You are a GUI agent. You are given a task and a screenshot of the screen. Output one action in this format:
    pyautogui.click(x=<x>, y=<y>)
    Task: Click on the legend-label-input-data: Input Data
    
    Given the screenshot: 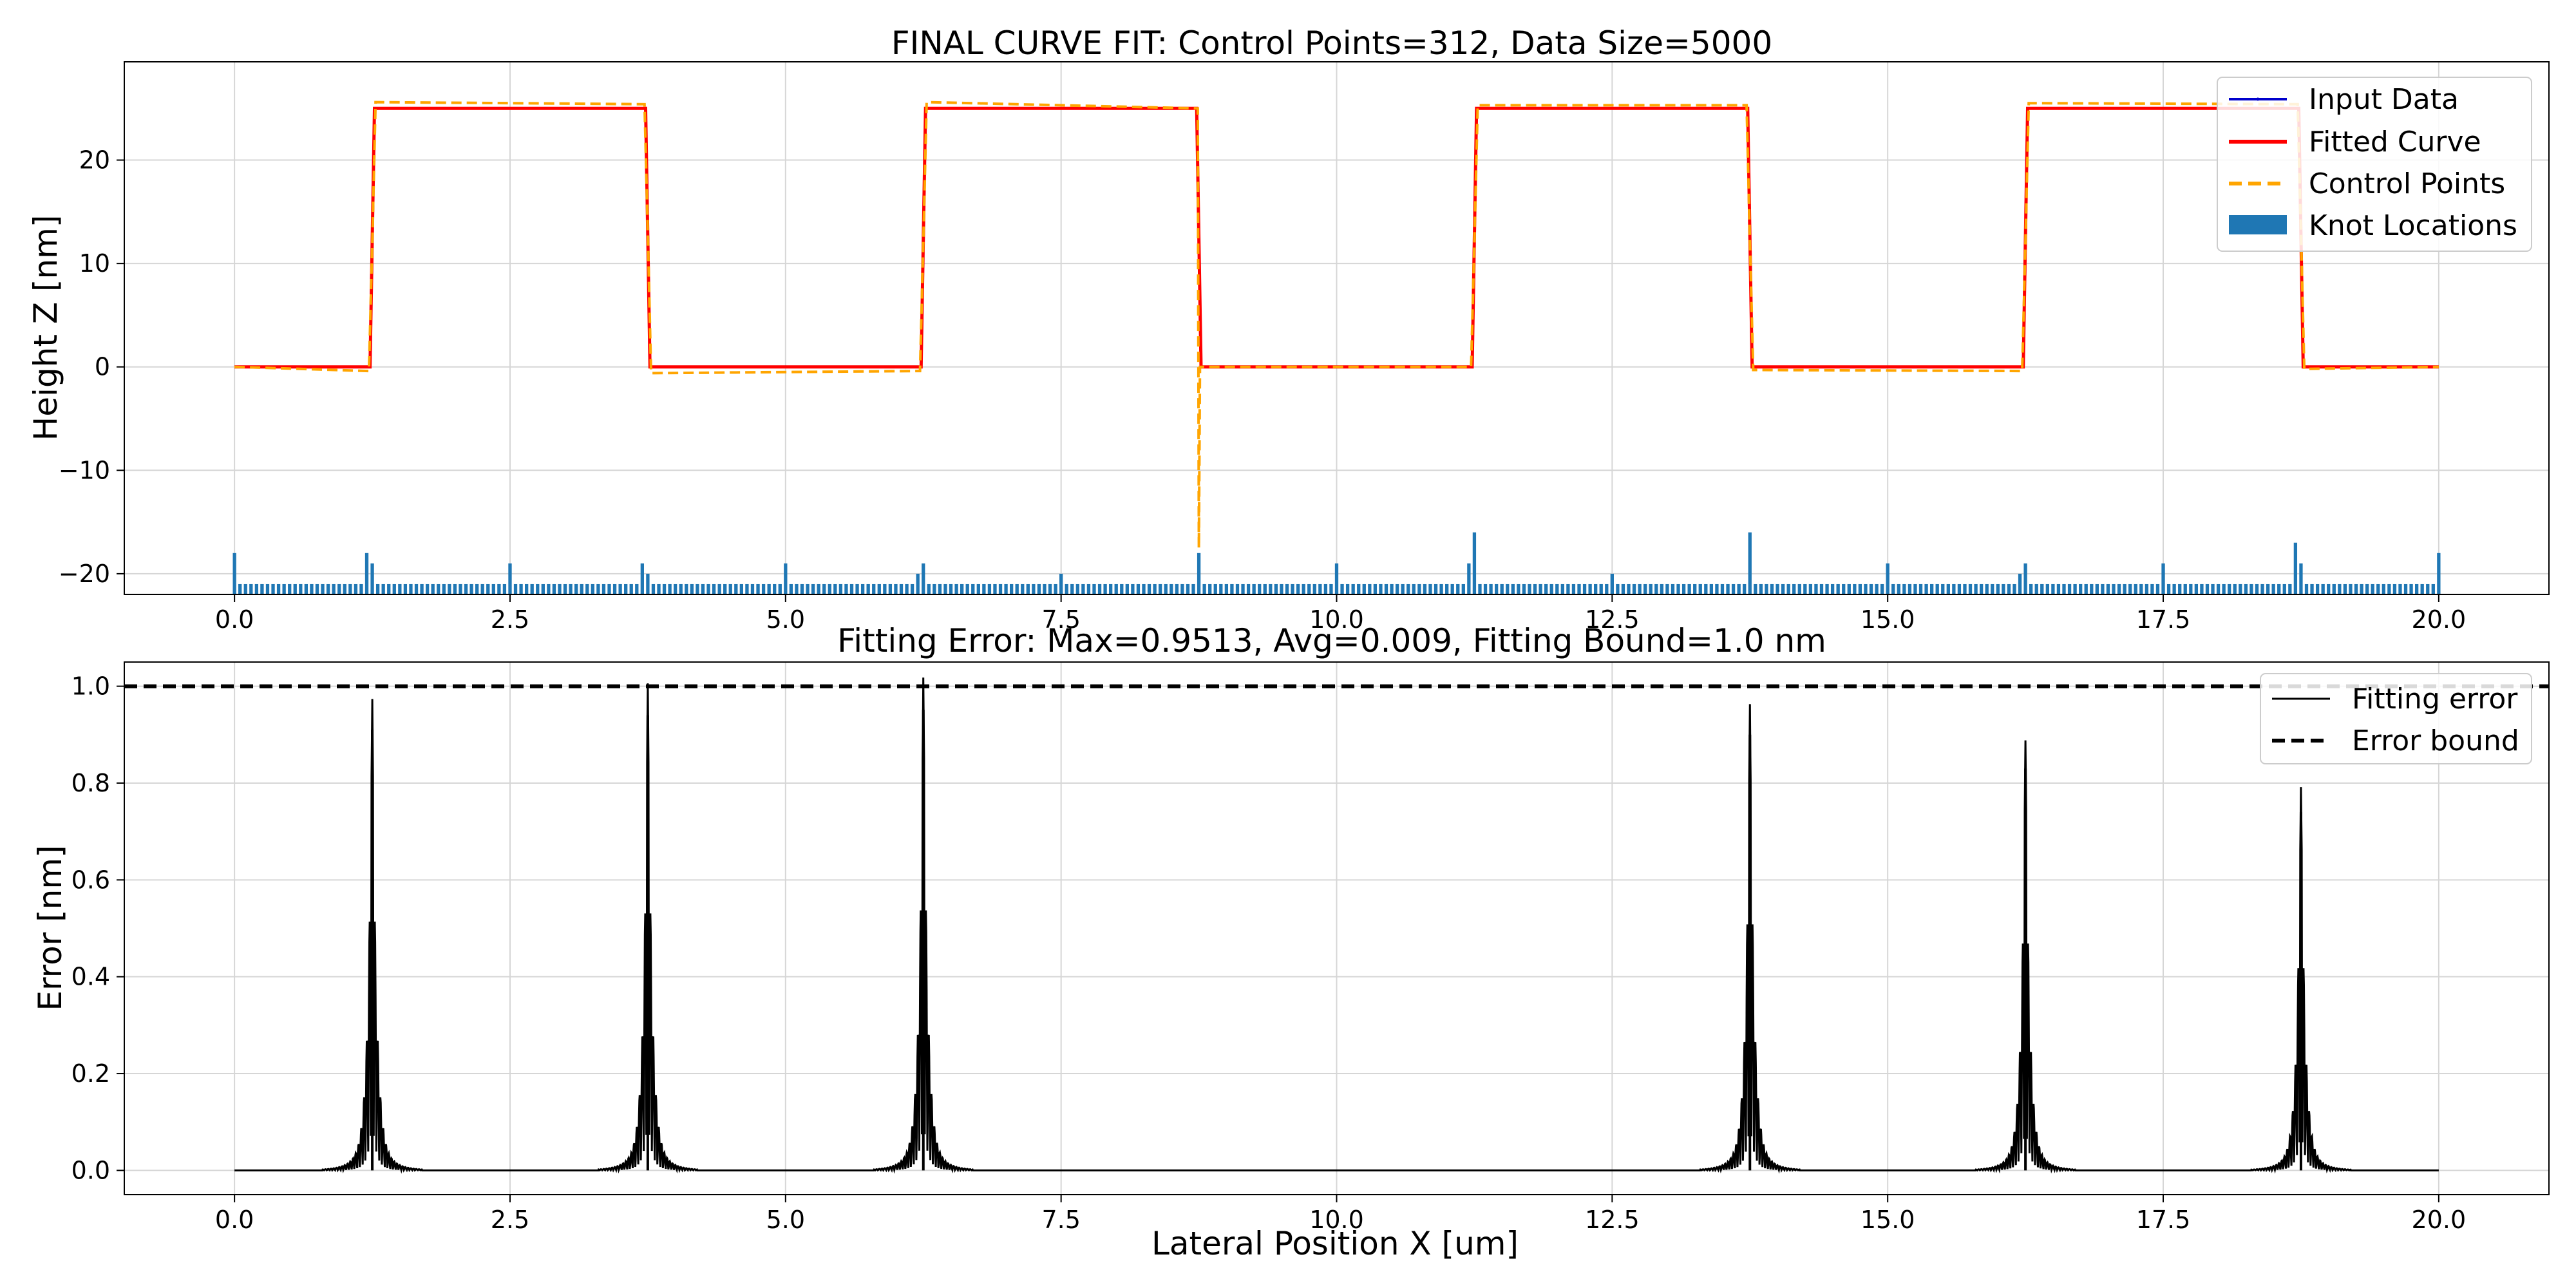 What is the action you would take?
    pyautogui.click(x=2384, y=100)
    